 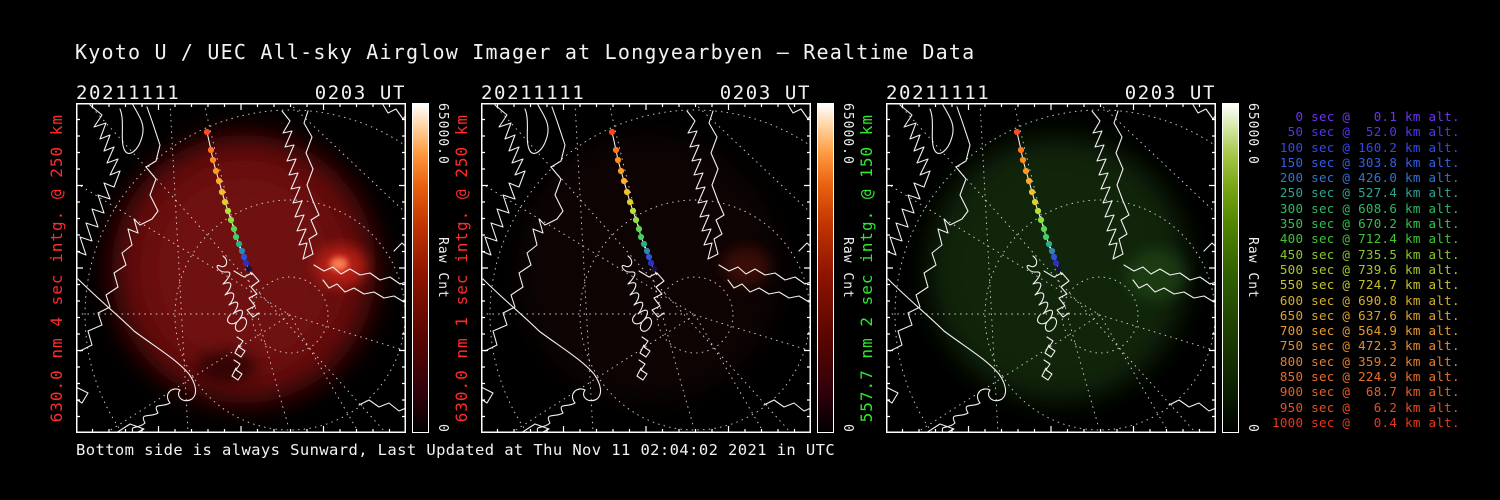 What do you see at coordinates (1366, 208) in the screenshot?
I see `legend-row: 300 sec @ 608.6 km alt.` at bounding box center [1366, 208].